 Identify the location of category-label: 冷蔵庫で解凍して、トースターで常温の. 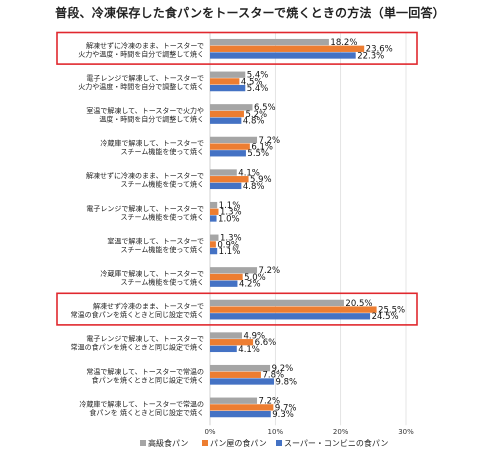
(141, 403).